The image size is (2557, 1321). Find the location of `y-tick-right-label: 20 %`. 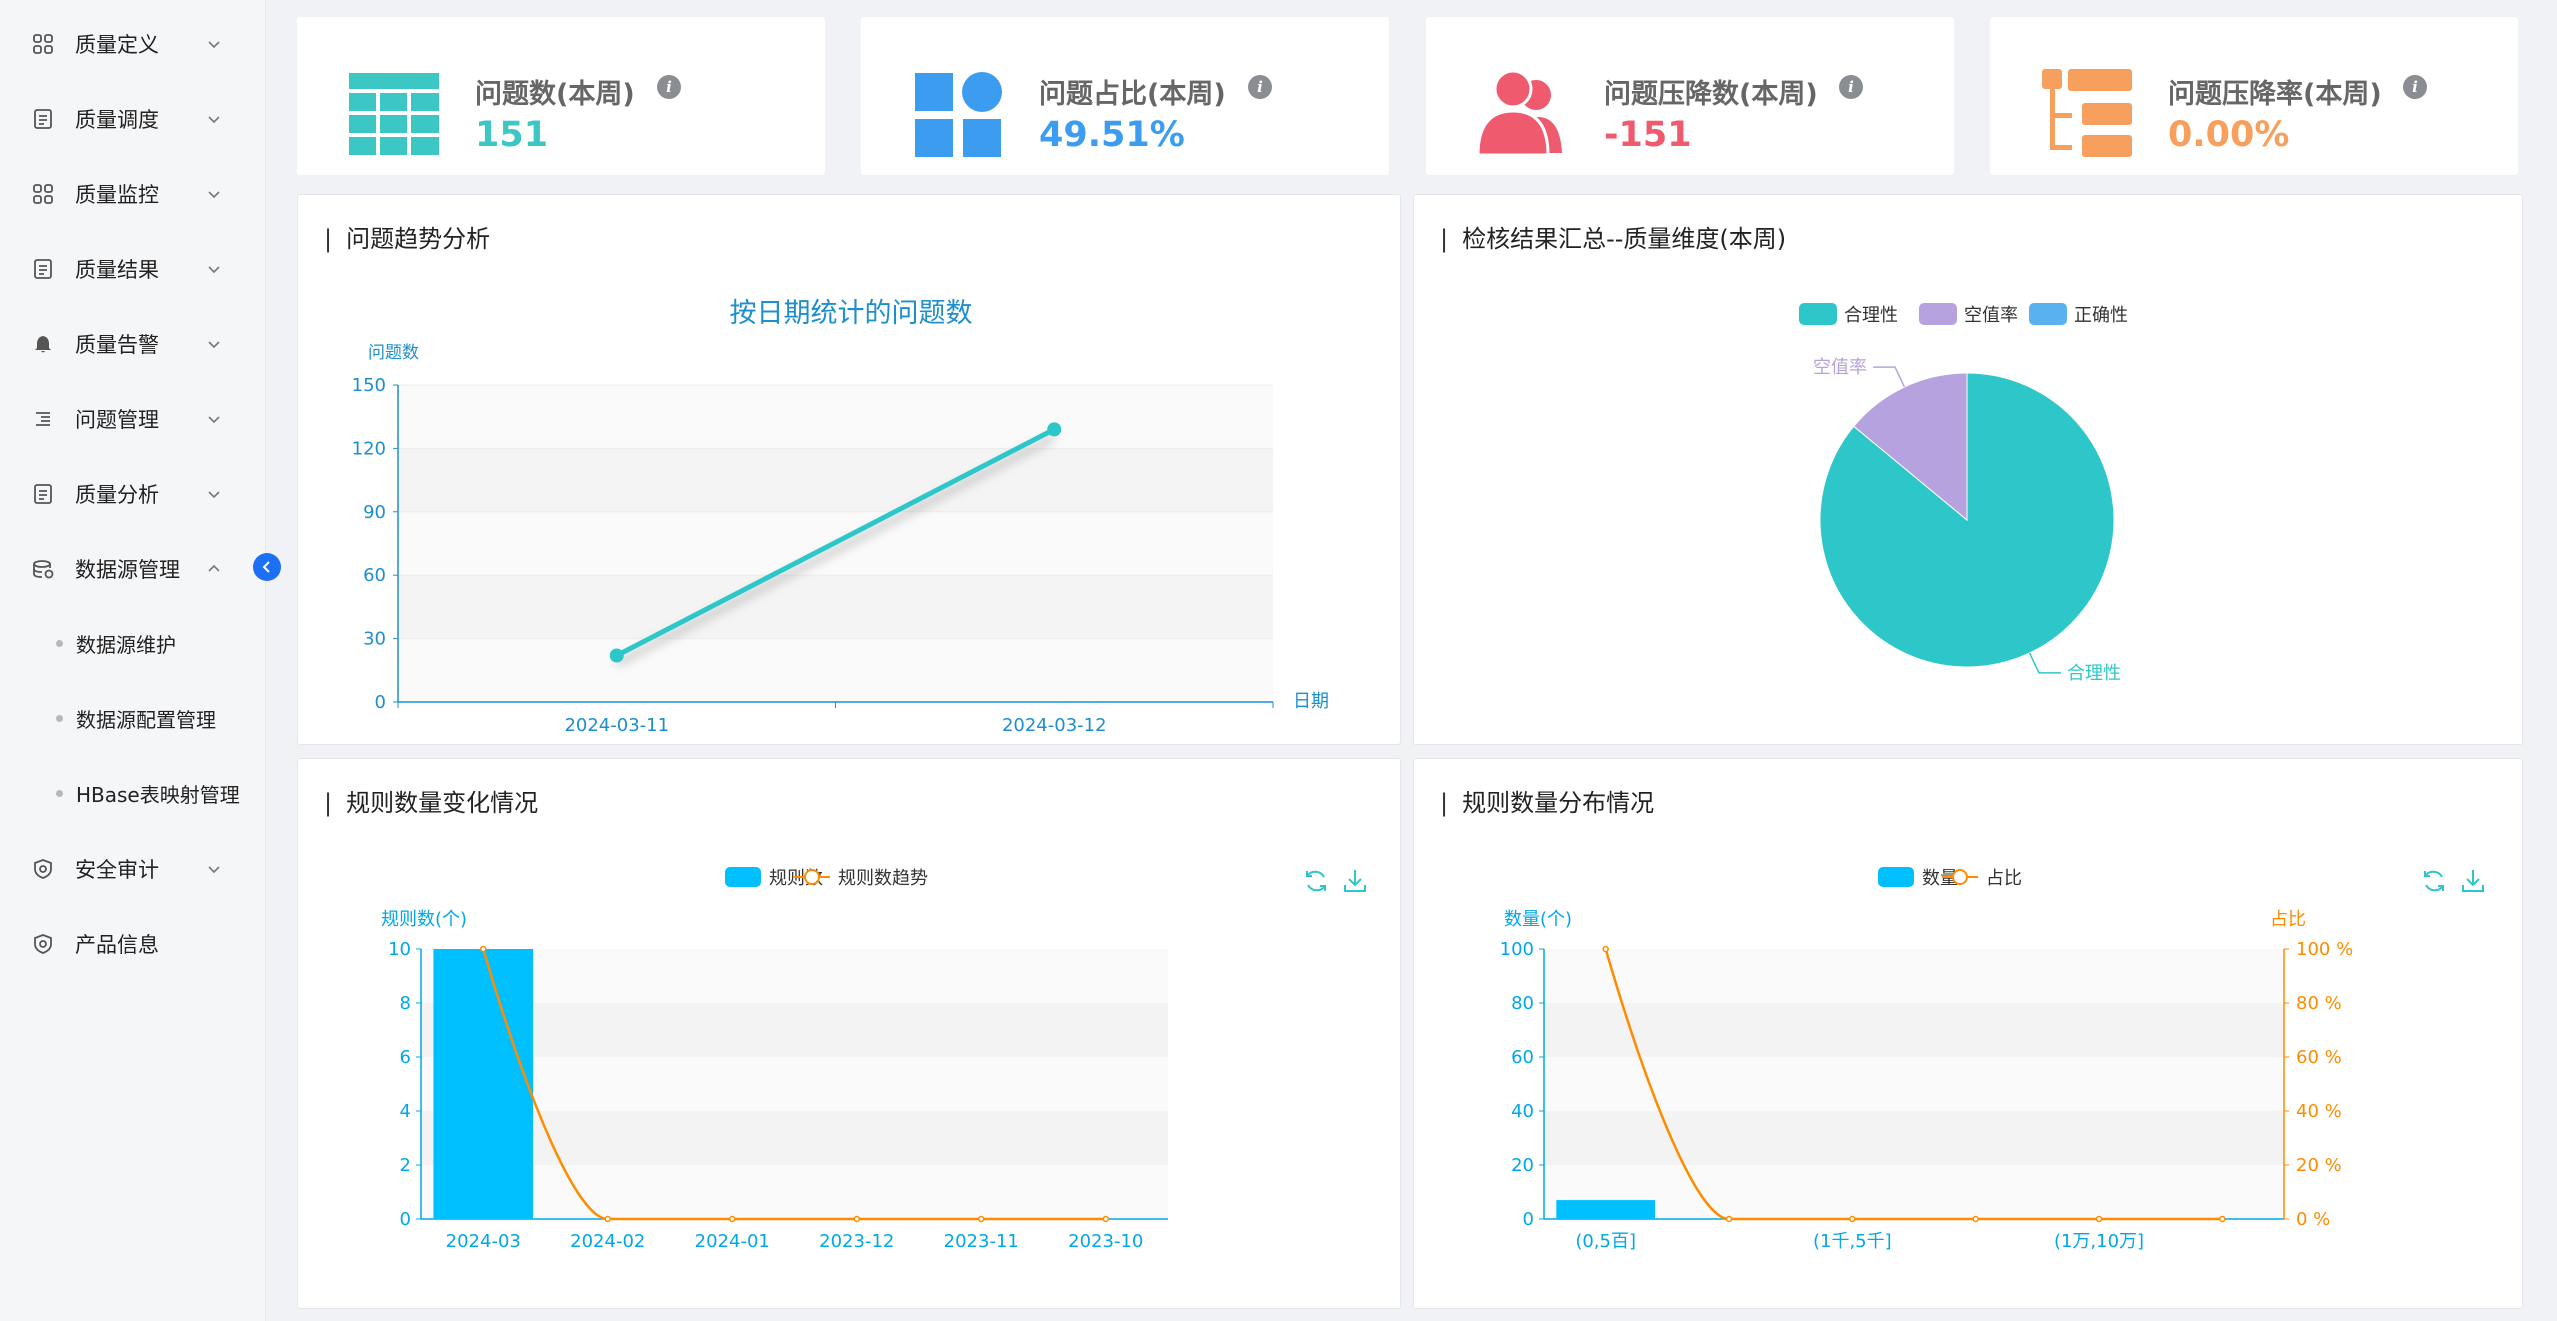

y-tick-right-label: 20 % is located at coordinates (2319, 1165).